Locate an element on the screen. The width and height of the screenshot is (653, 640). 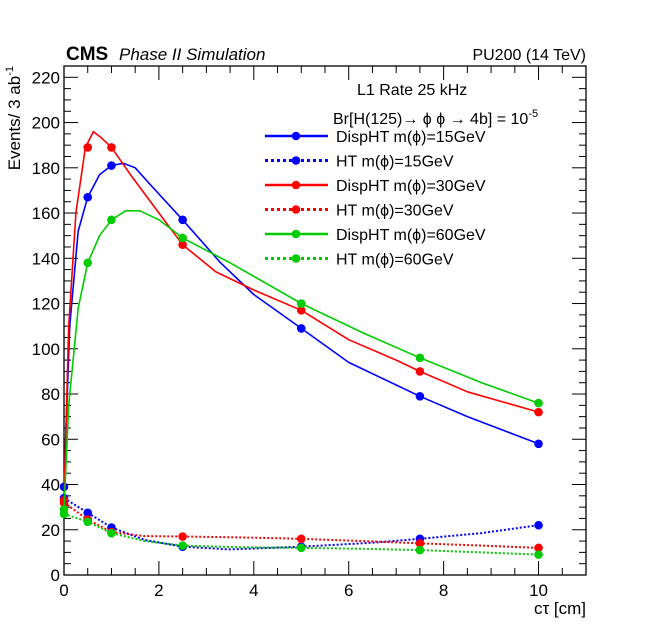
top-right-label: PU200 (14 TeV) is located at coordinates (529, 55).